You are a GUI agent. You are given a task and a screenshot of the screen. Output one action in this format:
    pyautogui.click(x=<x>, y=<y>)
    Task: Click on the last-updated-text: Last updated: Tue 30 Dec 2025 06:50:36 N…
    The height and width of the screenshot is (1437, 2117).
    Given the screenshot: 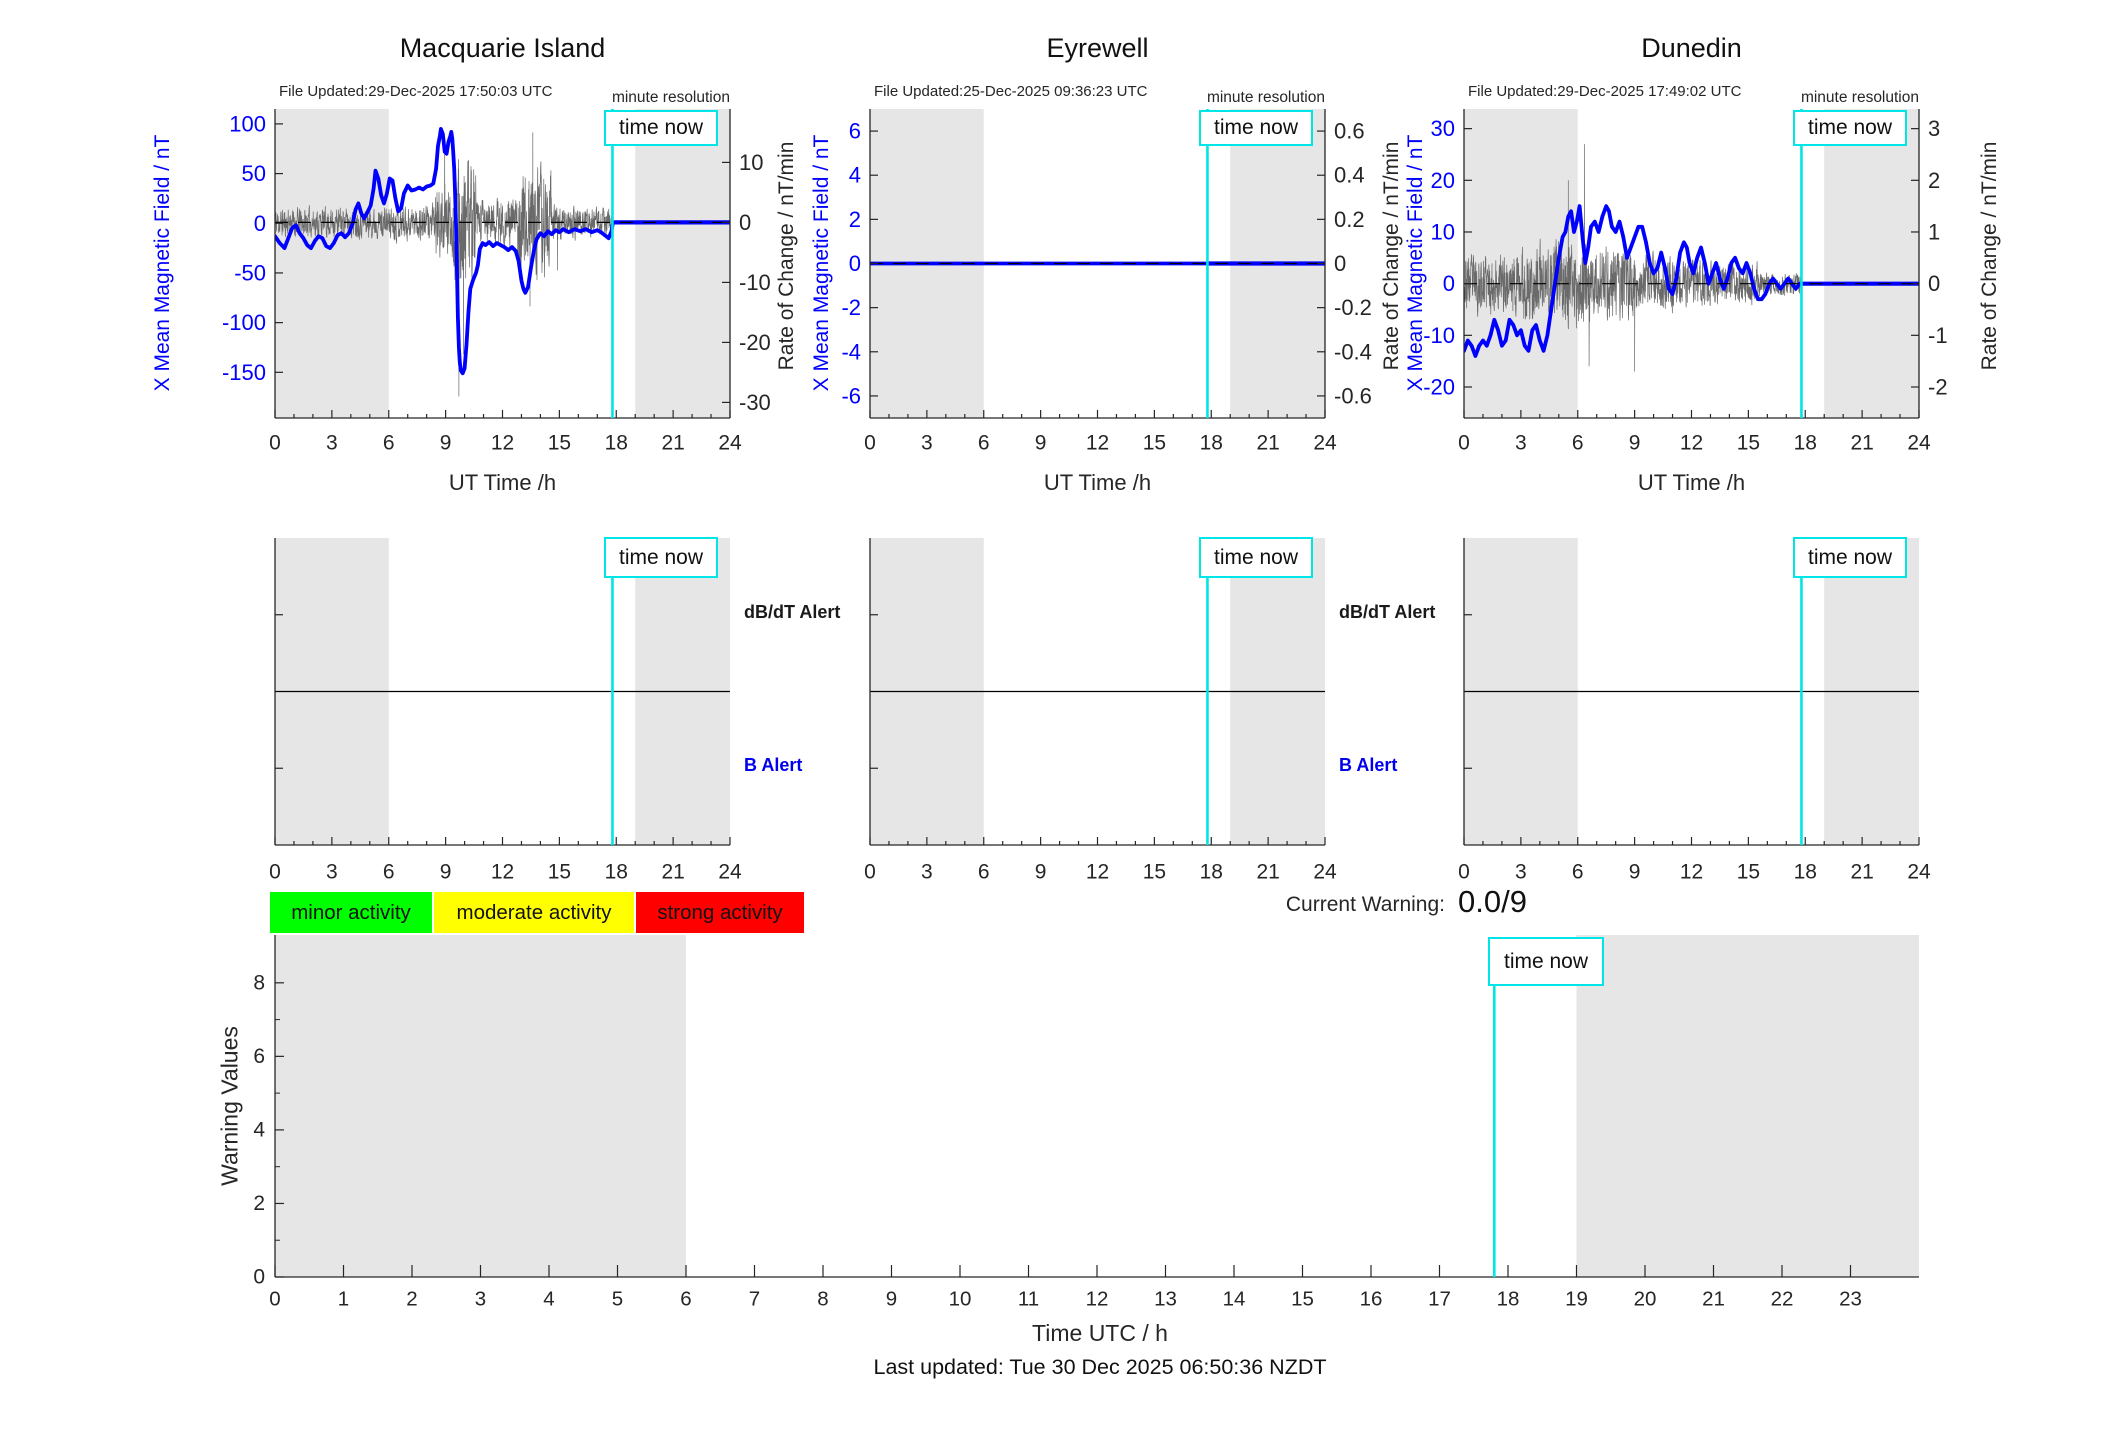 What is the action you would take?
    pyautogui.click(x=1100, y=1367)
    